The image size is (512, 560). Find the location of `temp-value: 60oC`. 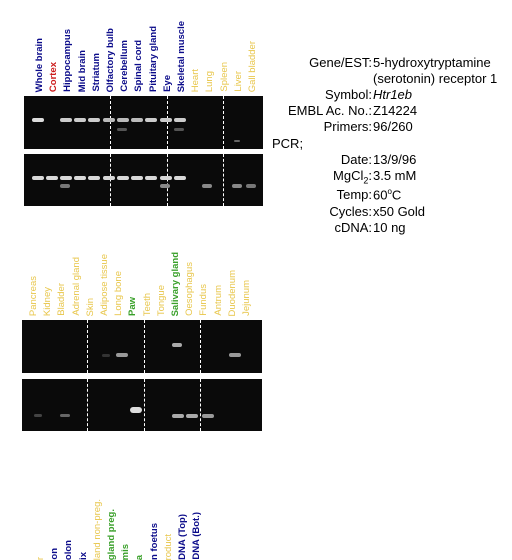

temp-value: 60oC is located at coordinates (387, 195).